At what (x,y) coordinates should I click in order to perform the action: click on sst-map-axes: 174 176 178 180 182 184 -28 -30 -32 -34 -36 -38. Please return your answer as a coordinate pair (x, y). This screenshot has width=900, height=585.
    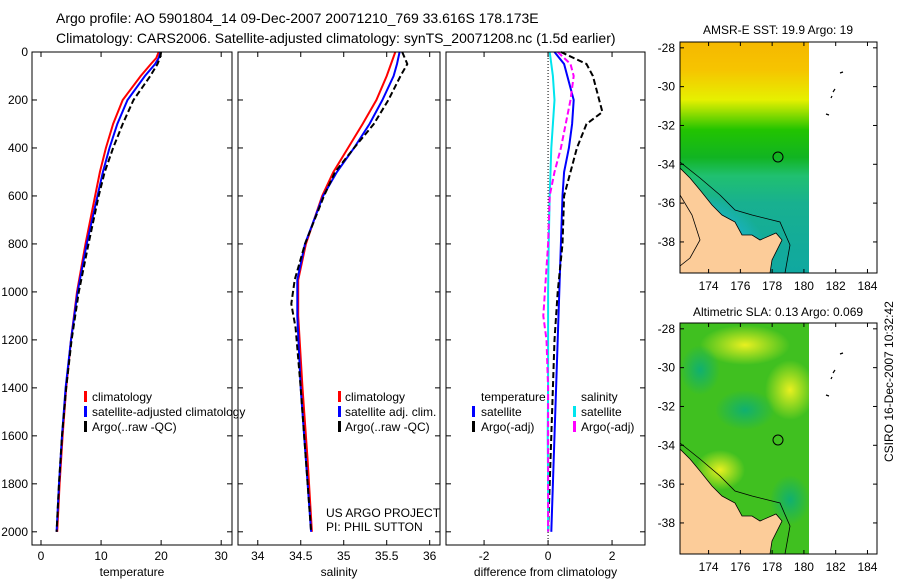
    Looking at the image, I should click on (768, 167).